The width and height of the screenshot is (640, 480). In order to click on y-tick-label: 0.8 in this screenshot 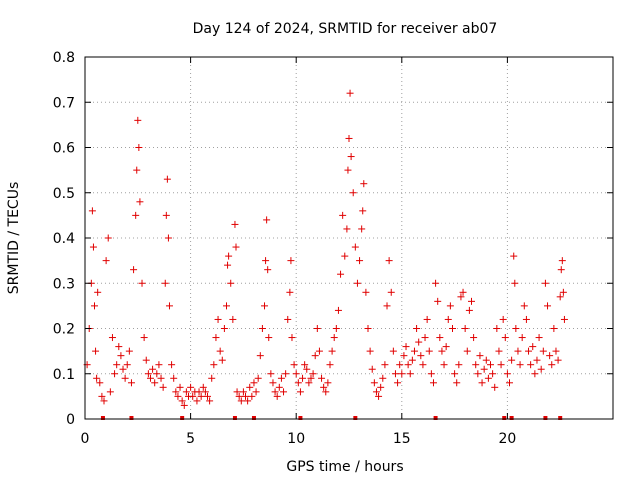, I will do `click(64, 58)`.